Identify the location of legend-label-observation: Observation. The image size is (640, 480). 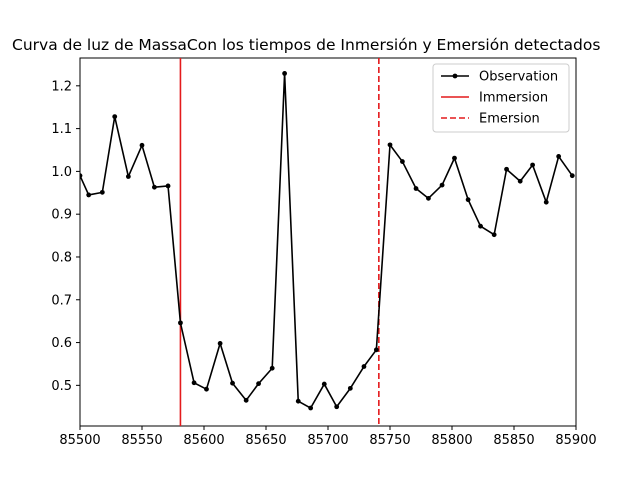
(518, 77).